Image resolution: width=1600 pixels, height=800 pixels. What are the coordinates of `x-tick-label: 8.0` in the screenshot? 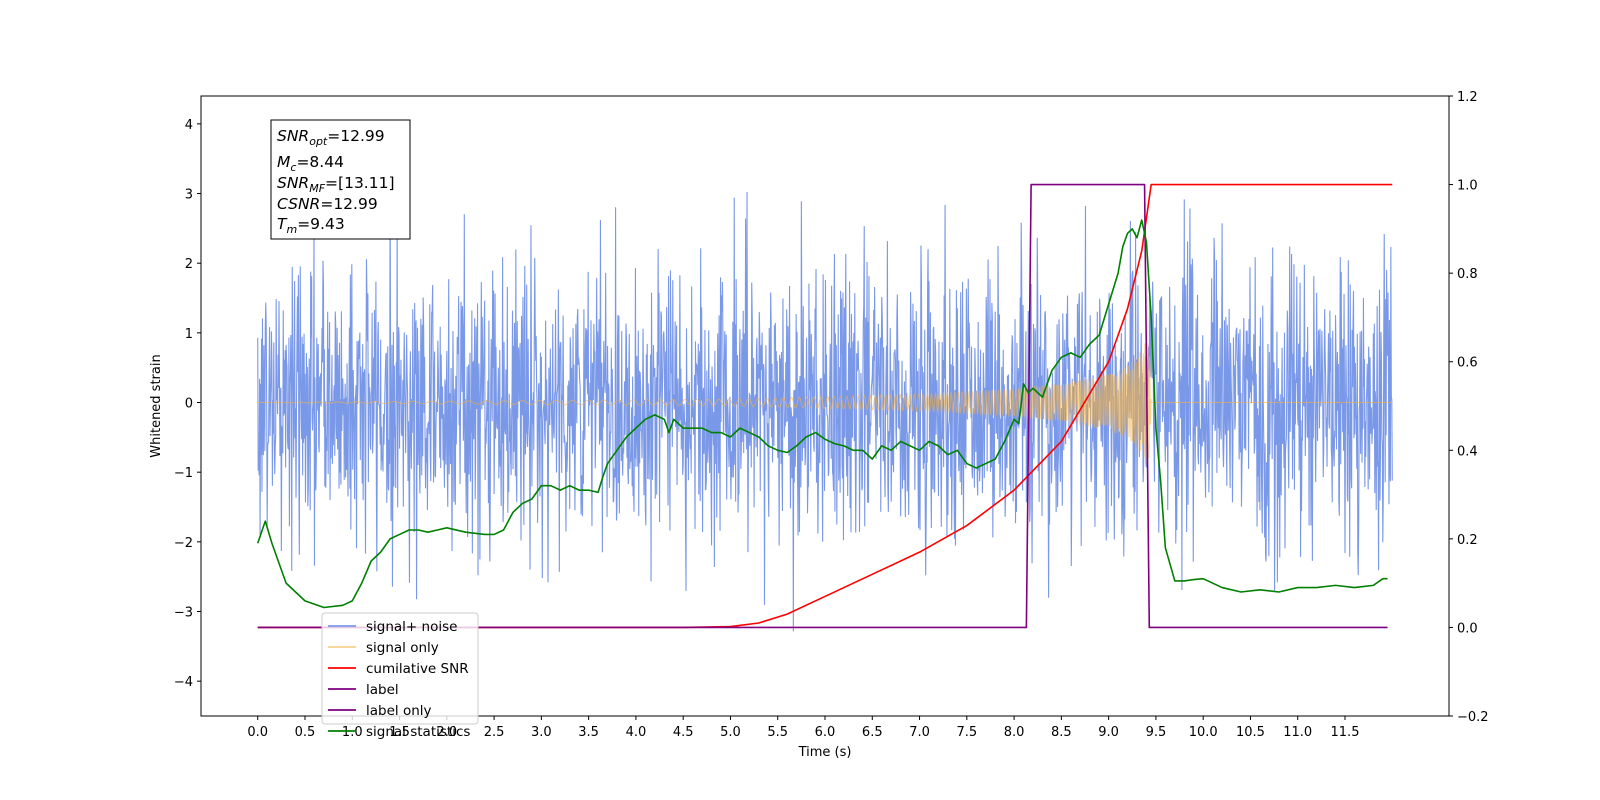 It's located at (1014, 732).